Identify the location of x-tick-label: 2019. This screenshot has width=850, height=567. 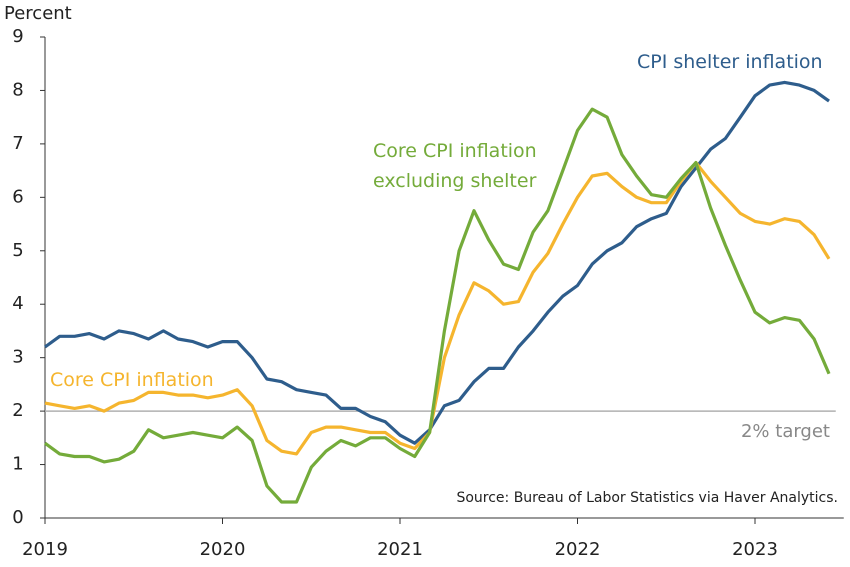
(45, 549).